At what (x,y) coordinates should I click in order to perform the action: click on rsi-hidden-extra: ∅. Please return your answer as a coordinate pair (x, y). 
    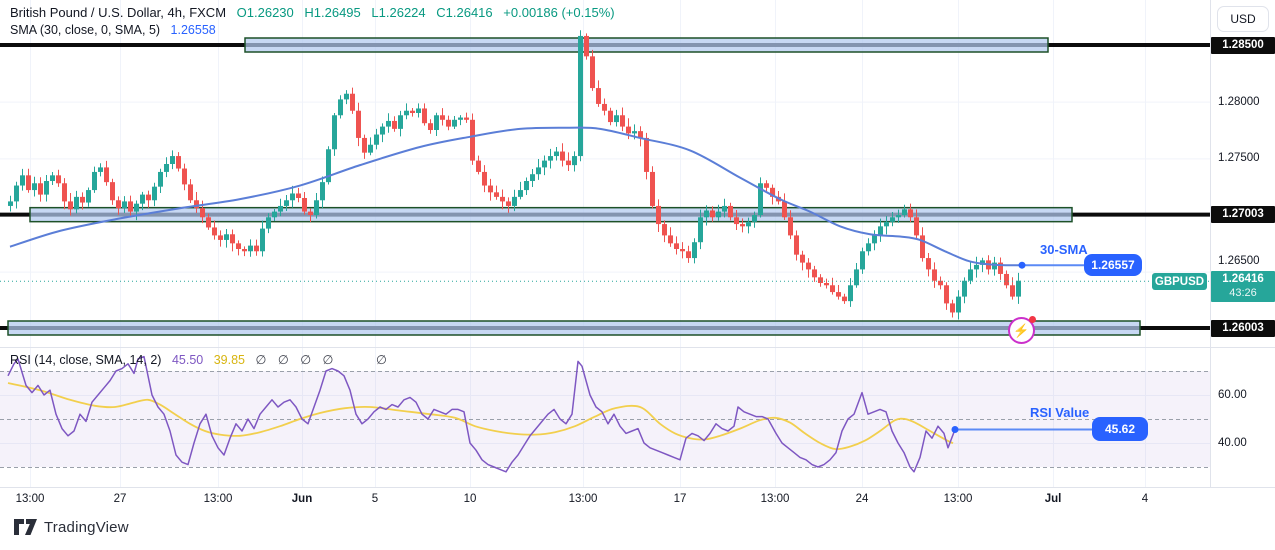
    Looking at the image, I should click on (383, 360).